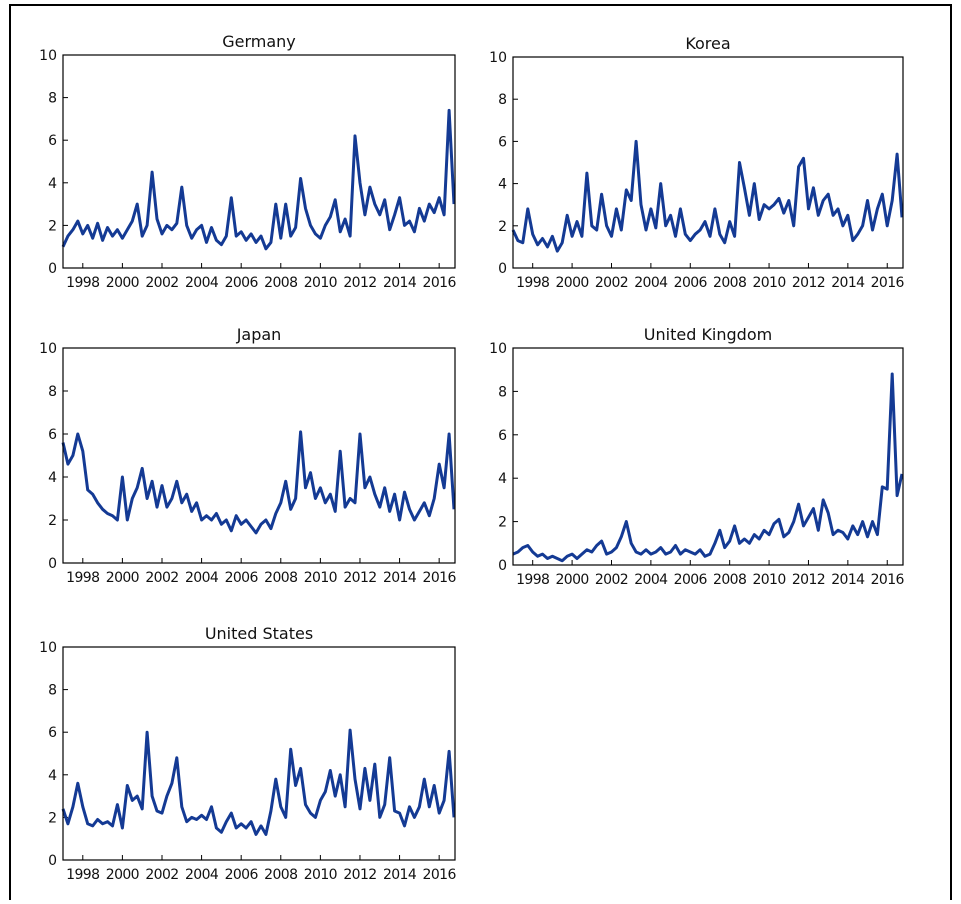  Describe the element at coordinates (259, 41) in the screenshot. I see `panel-title: Germany` at that location.